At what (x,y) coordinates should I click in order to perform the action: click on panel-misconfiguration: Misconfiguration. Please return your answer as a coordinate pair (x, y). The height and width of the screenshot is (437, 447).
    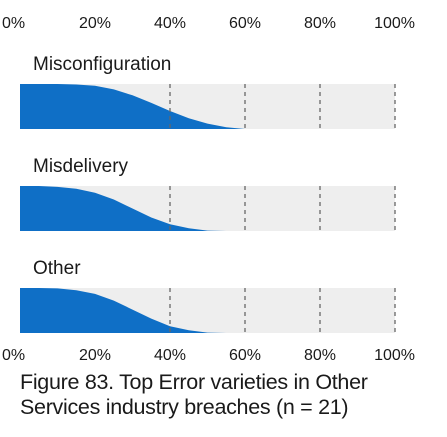
    Looking at the image, I should click on (207, 91).